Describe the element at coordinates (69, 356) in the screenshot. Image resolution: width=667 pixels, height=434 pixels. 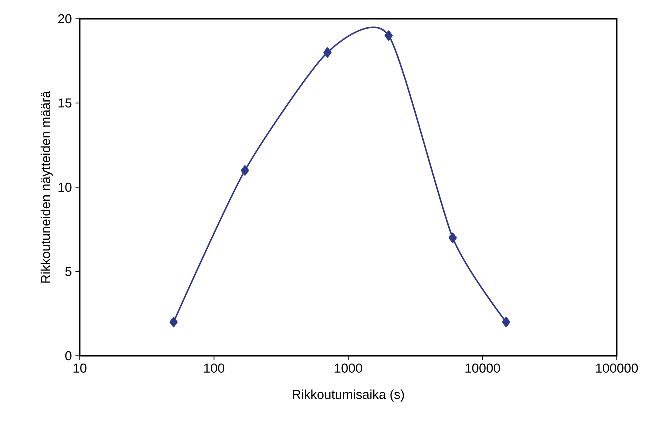
I see `y-tick-label: 0` at that location.